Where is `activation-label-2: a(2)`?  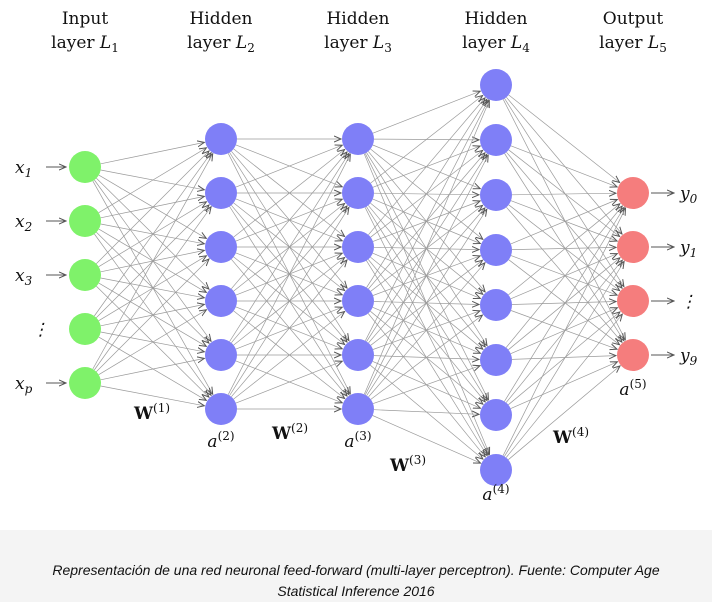
activation-label-2: a(2) is located at coordinates (220, 440).